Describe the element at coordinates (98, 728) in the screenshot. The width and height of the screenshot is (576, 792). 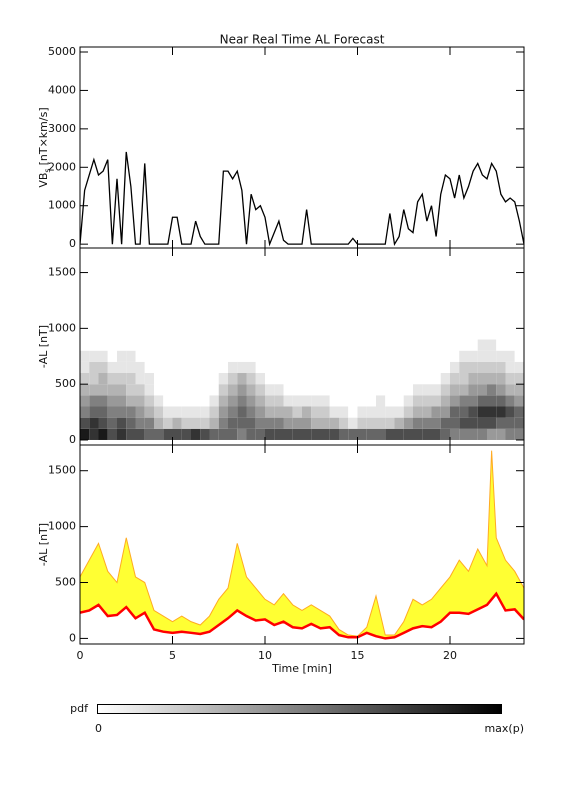
I see `colorbar-min: 0` at that location.